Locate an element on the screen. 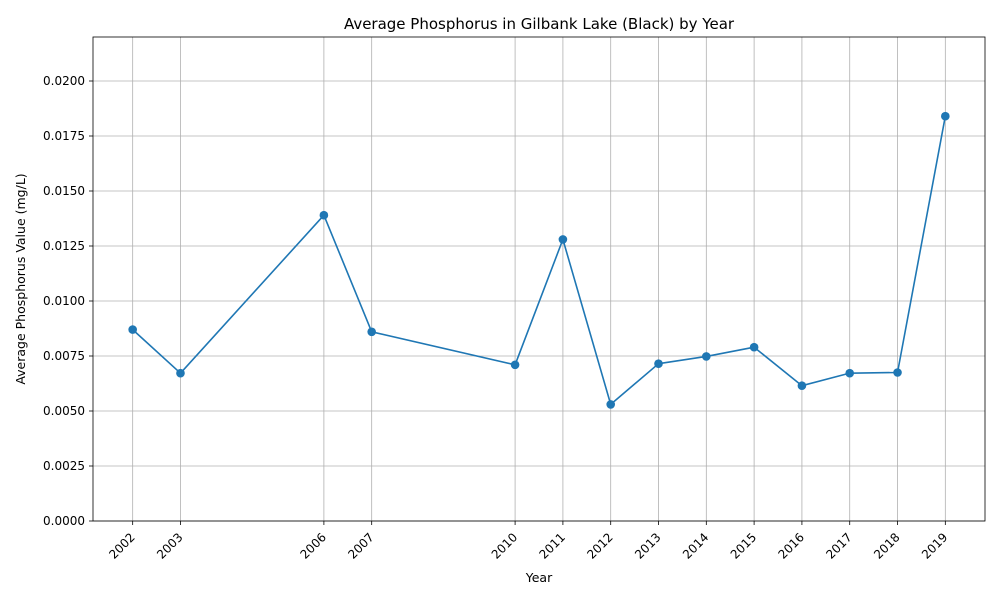 Image resolution: width=1000 pixels, height=600 pixels. y-tick-label: 0.0175 is located at coordinates (64, 136).